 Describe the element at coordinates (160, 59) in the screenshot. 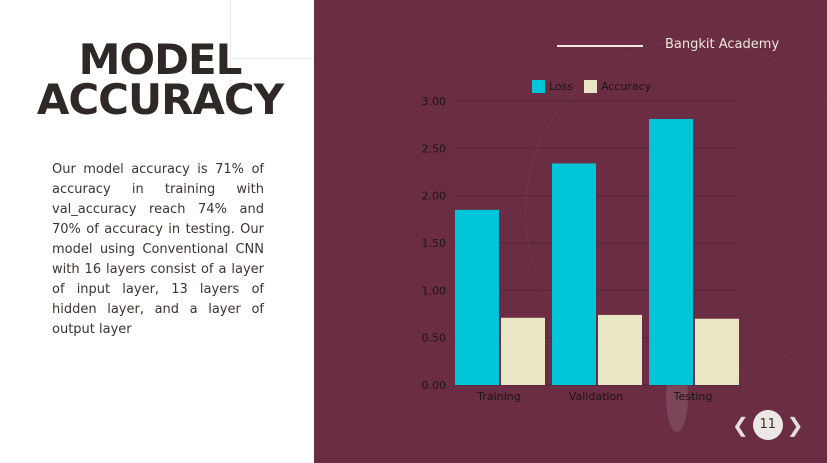

I see `title-line-1: MODEL` at that location.